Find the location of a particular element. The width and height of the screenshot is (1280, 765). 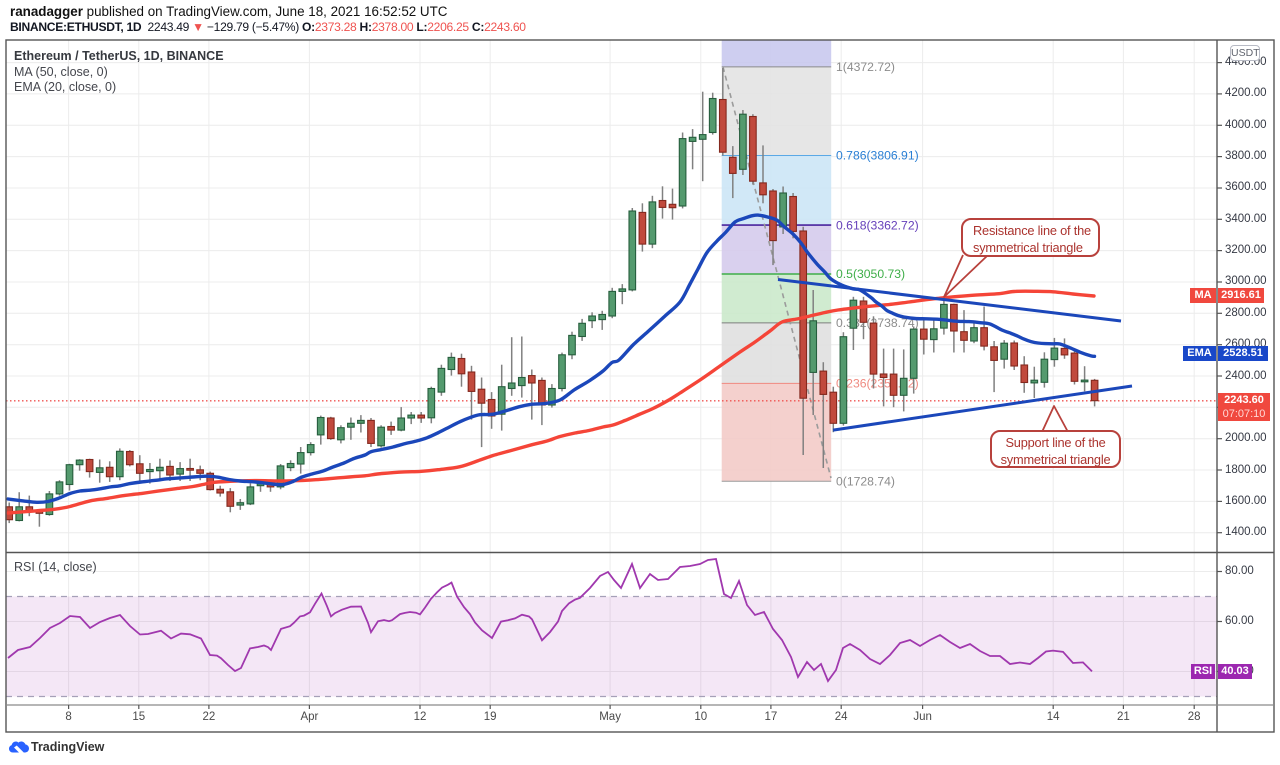

svg-text: 0.618(3362.72) is located at coordinates (877, 225).